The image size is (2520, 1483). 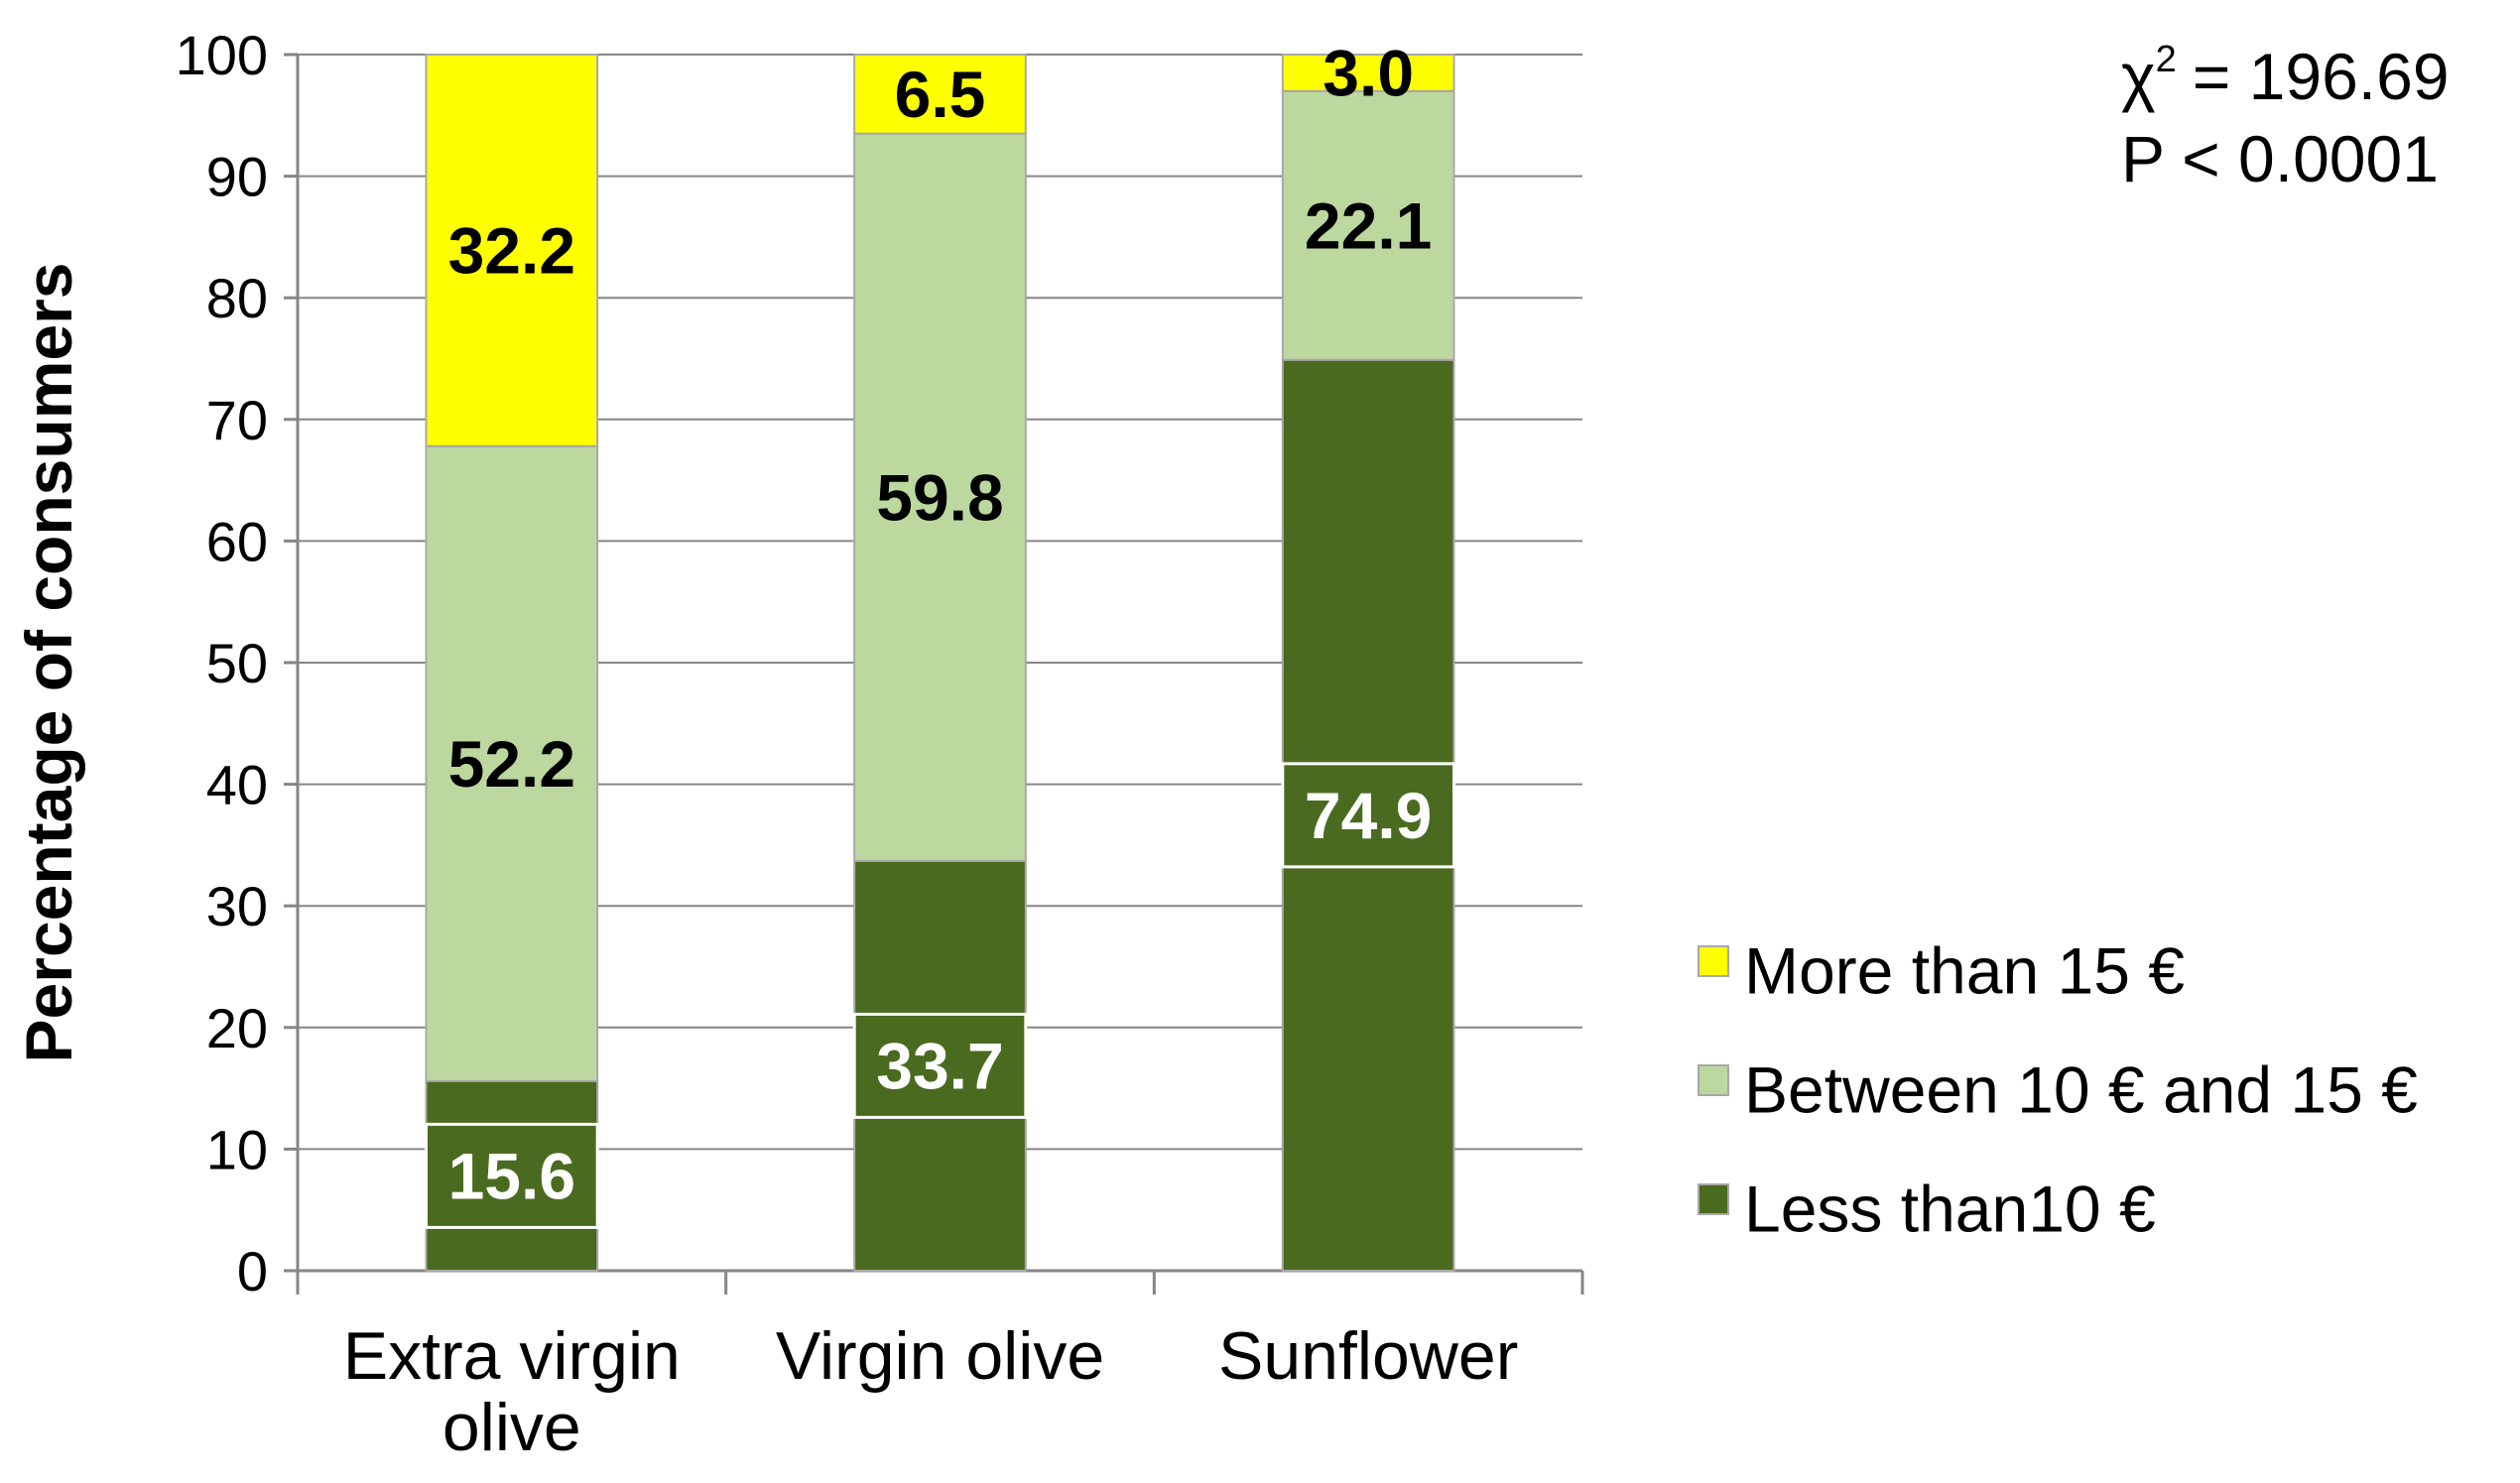 I want to click on y-tick-labels: 0 10 20 30 40 50 60 70 80 90 100, so click(x=222, y=663).